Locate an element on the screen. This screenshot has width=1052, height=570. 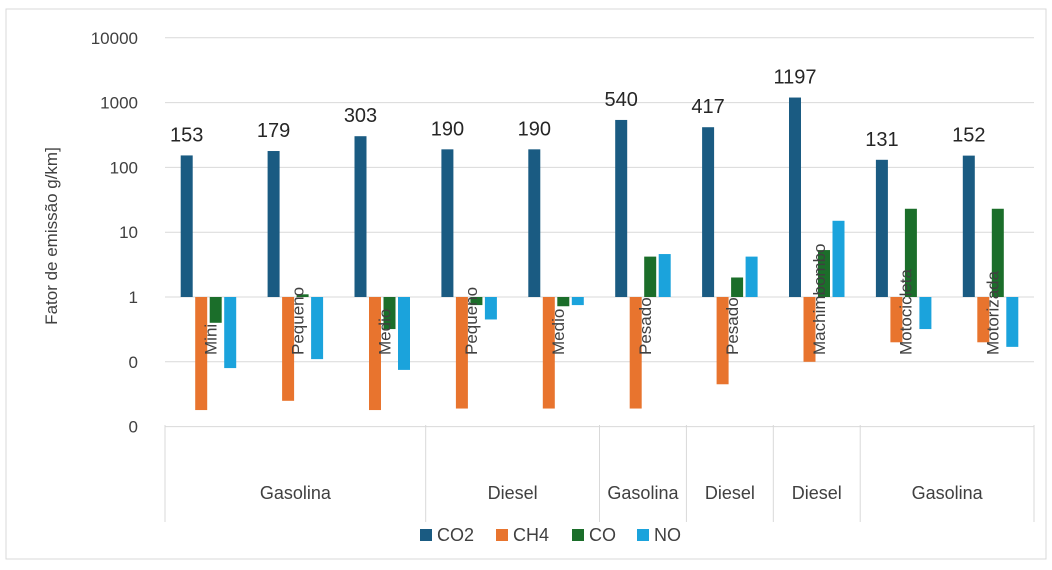
data-labels: 153 179 303 190 190 540 417 1197 131 152 is located at coordinates (577, 109).